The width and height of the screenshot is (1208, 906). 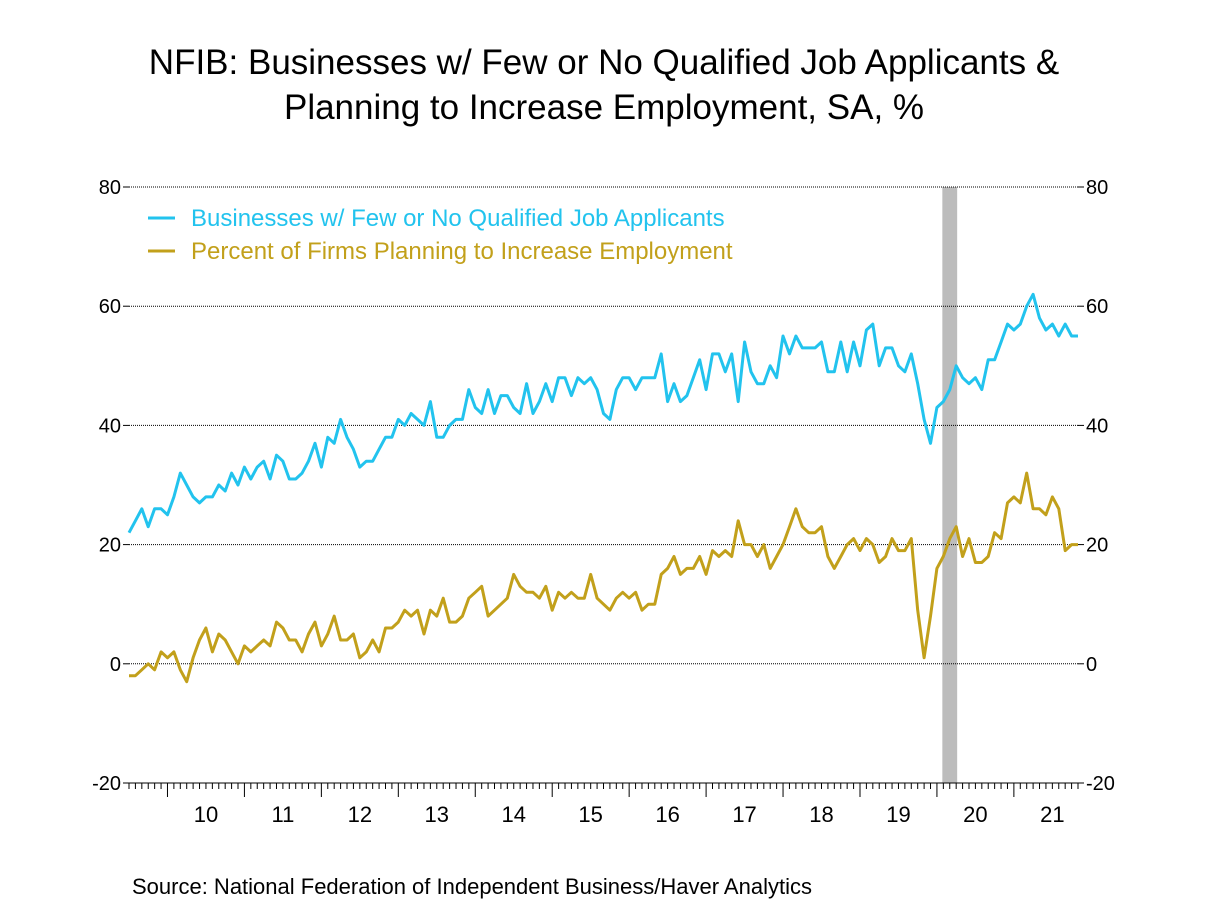 What do you see at coordinates (282, 814) in the screenshot?
I see `x-tick-label: 11` at bounding box center [282, 814].